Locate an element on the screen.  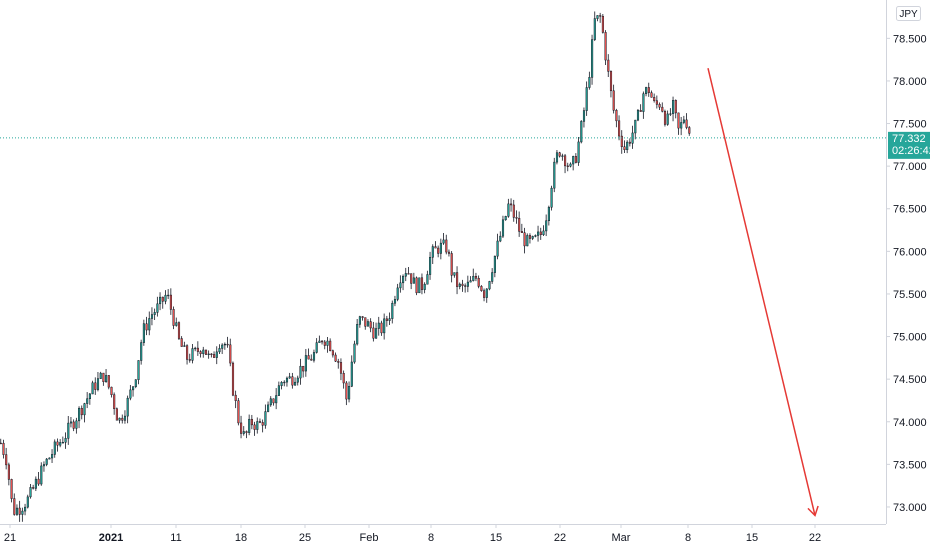
y-tick-label: 73.500 is located at coordinates (910, 465).